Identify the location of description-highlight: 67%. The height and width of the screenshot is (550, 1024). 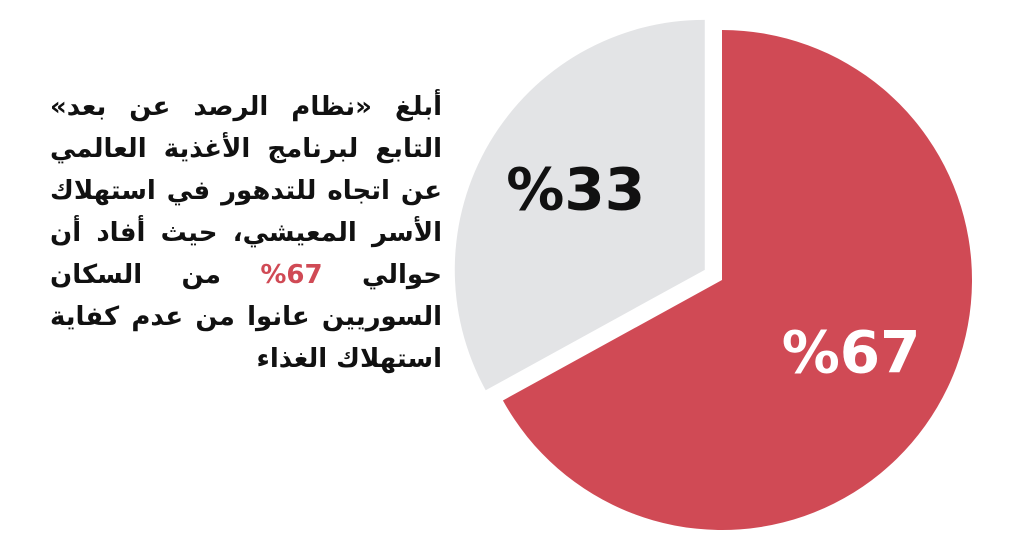
(291, 275).